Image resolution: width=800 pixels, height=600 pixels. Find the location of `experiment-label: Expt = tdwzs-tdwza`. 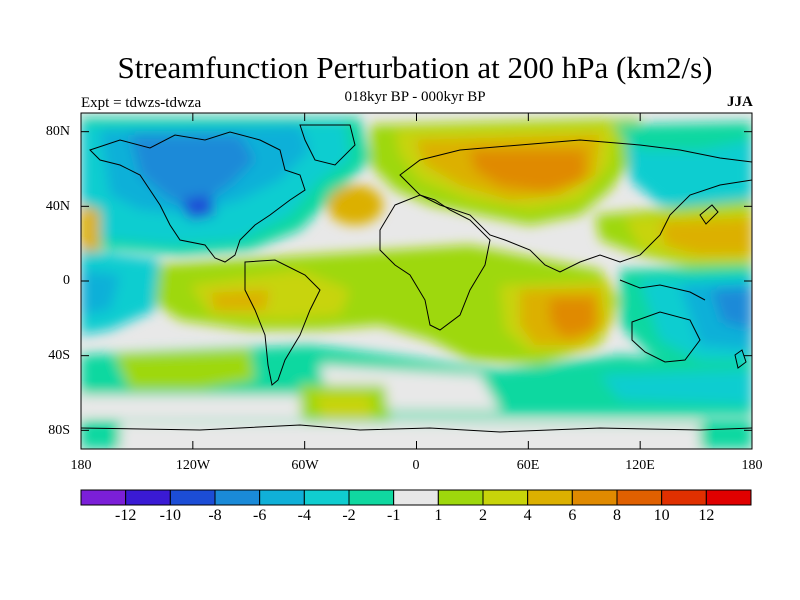

experiment-label: Expt = tdwzs-tdwza is located at coordinates (141, 103).